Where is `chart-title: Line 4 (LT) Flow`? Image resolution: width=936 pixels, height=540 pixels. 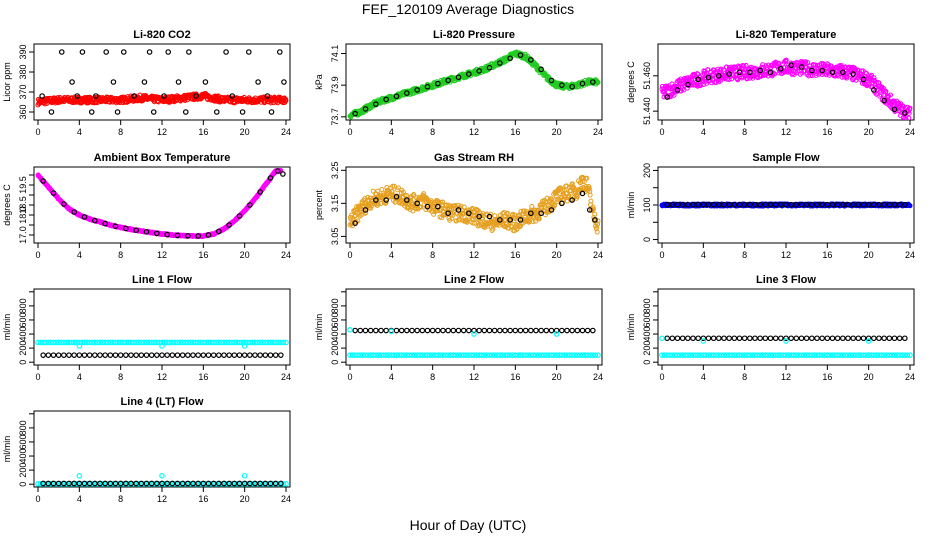
chart-title: Line 4 (LT) Flow is located at coordinates (162, 402).